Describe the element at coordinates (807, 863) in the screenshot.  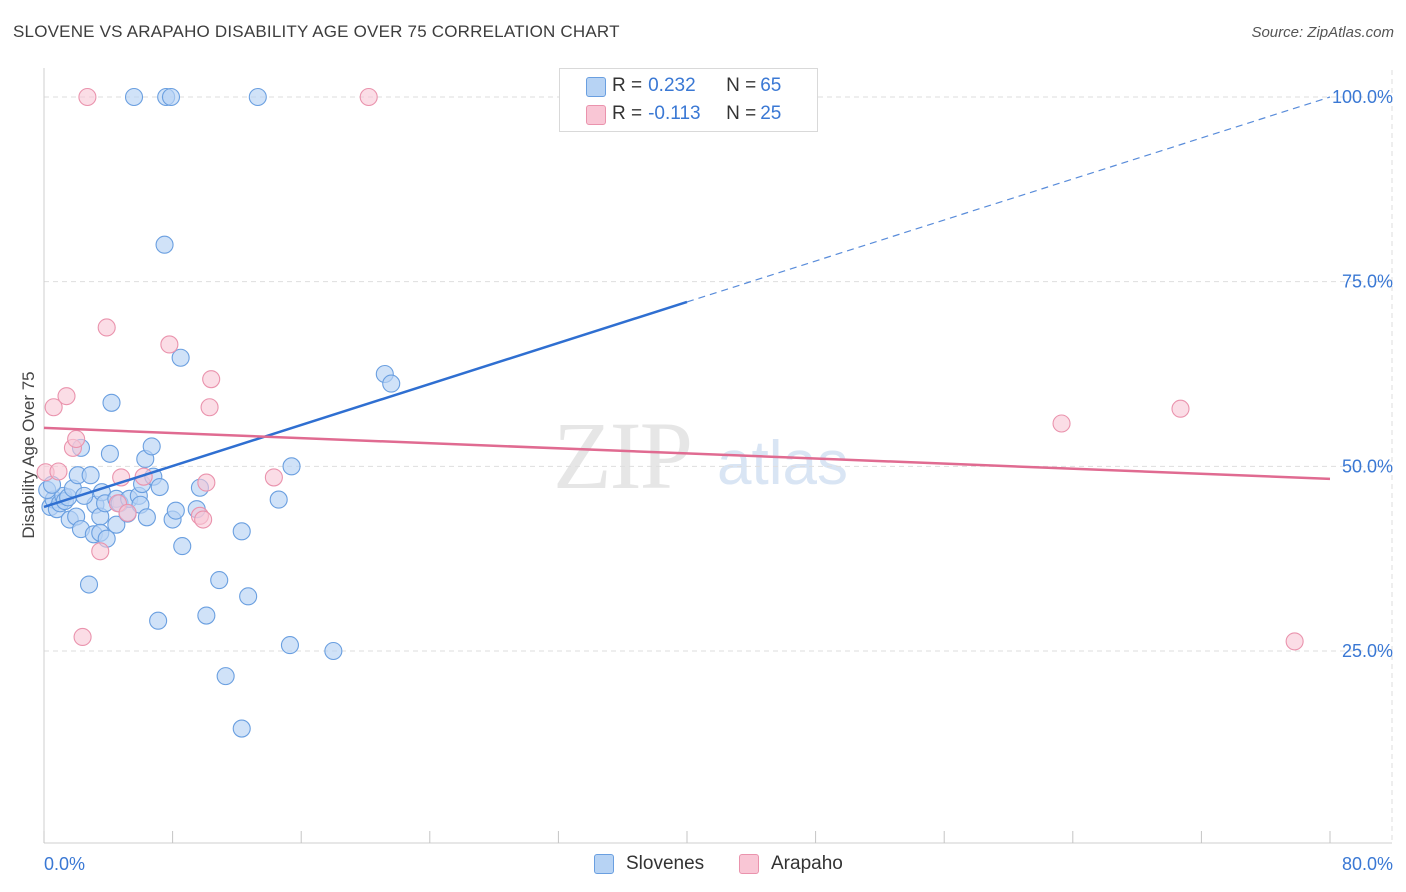
I see `legend-label-arapaho: Arapaho` at that location.